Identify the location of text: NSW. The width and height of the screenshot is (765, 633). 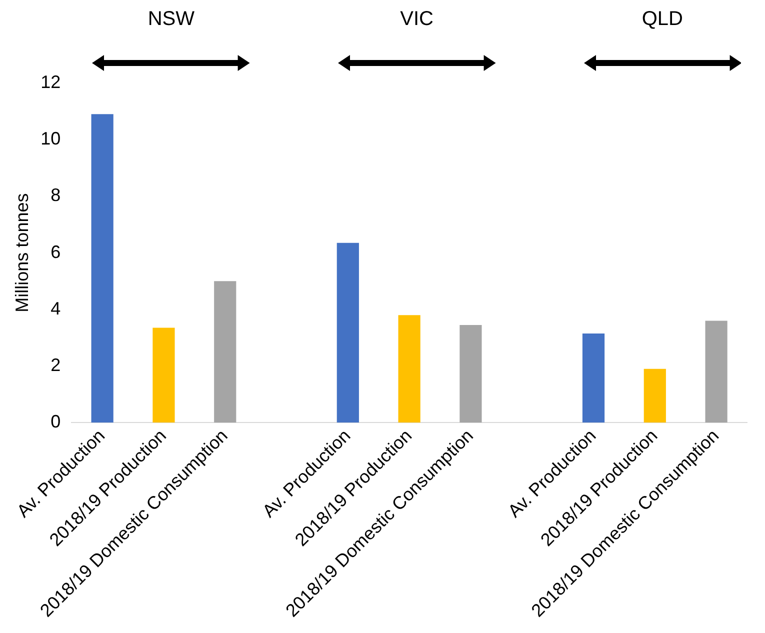
(171, 19).